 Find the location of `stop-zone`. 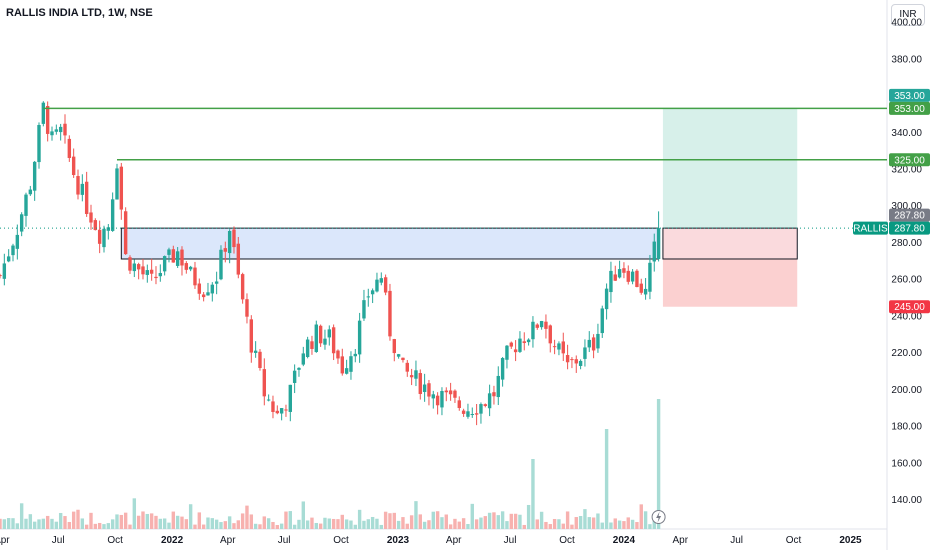

stop-zone is located at coordinates (730, 282).